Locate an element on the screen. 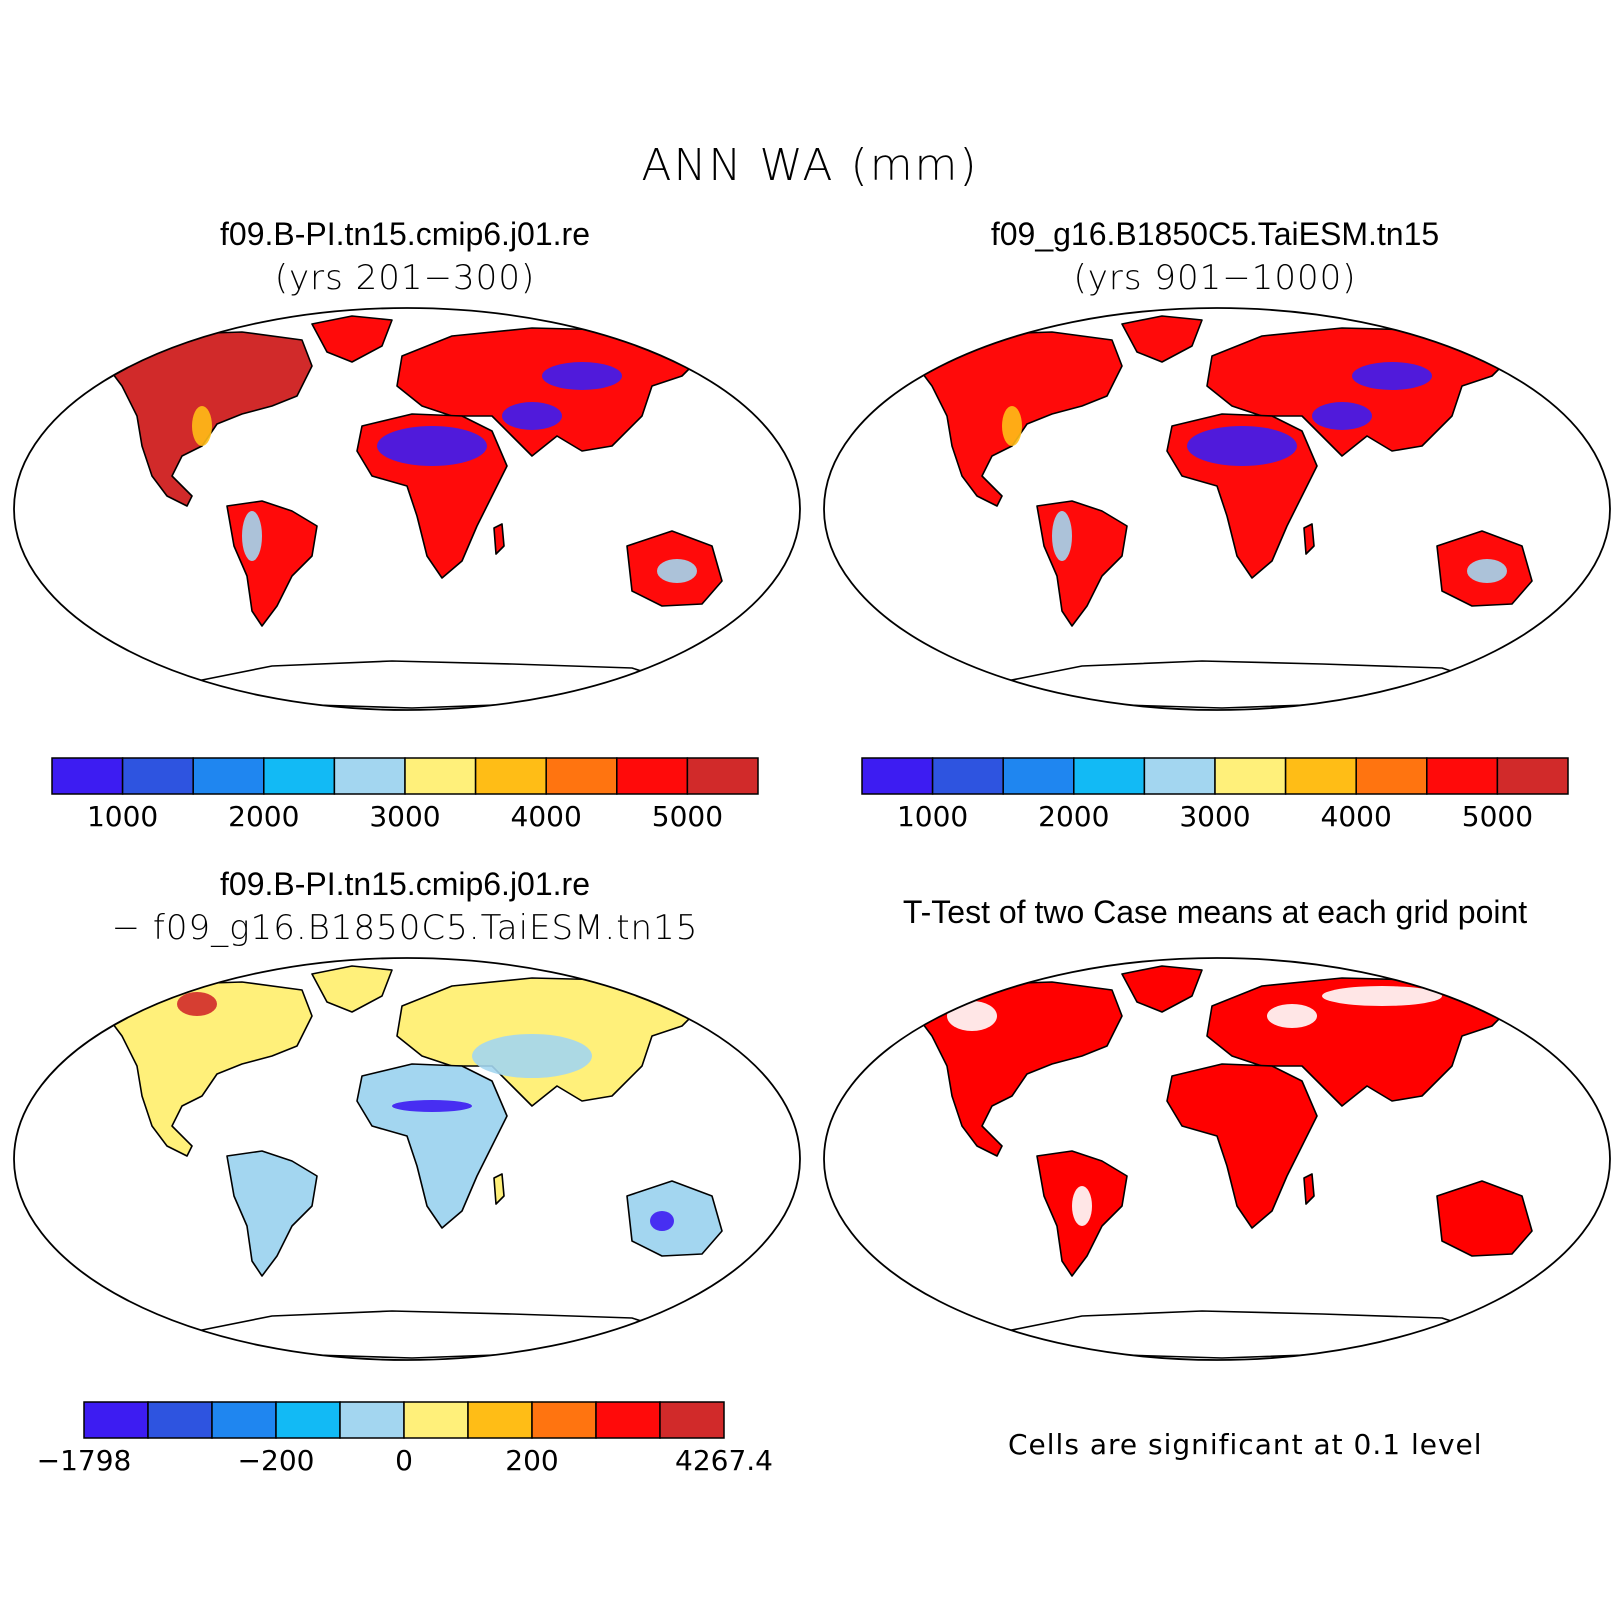 This screenshot has height=1620, width=1620. map-tl-madagascar is located at coordinates (499, 539).